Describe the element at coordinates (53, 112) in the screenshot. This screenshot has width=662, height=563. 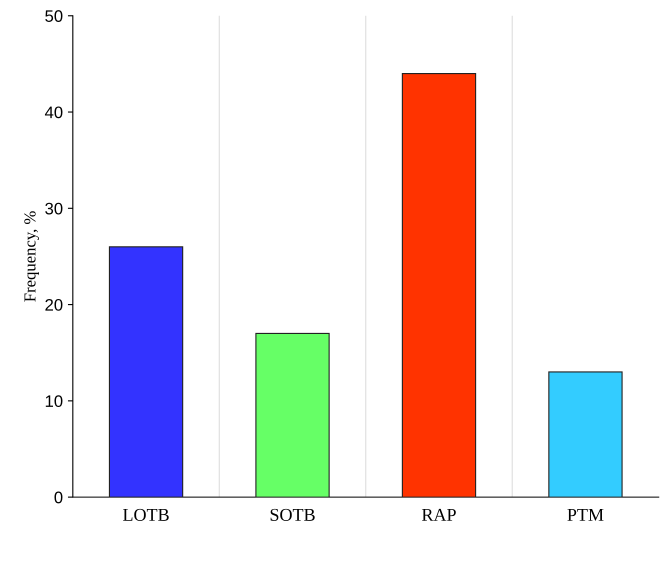
I see `y-tick-label: 40` at that location.